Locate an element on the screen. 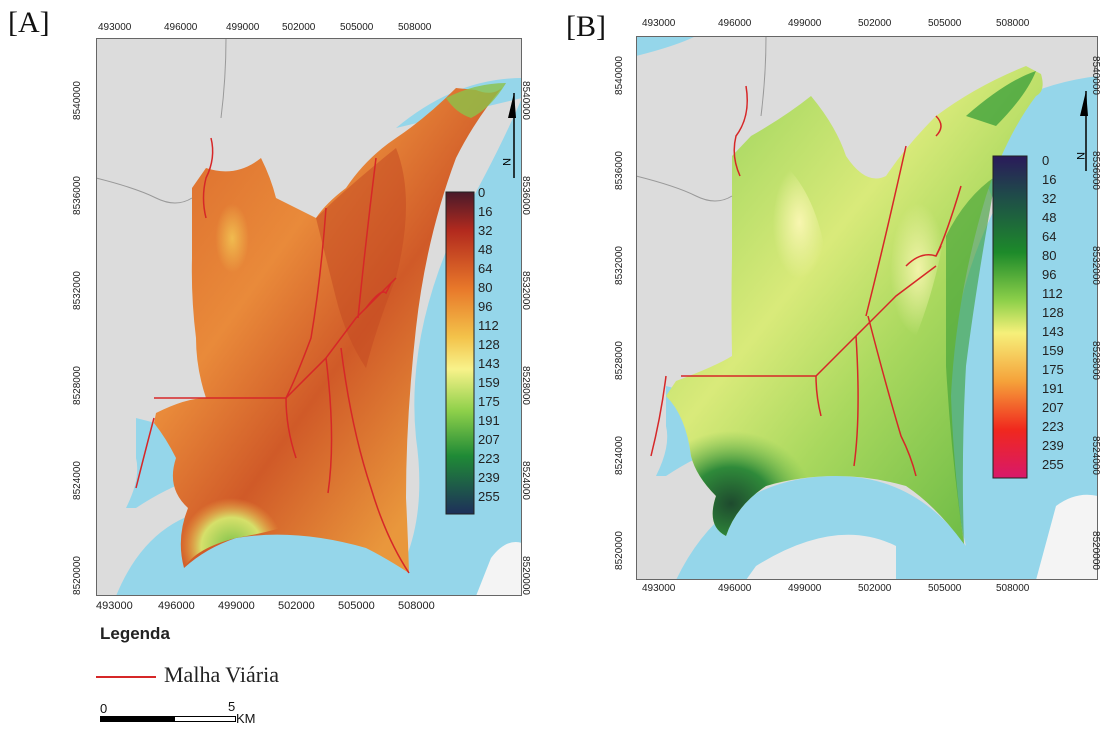  panel-a-label: [A] is located at coordinates (29, 22).